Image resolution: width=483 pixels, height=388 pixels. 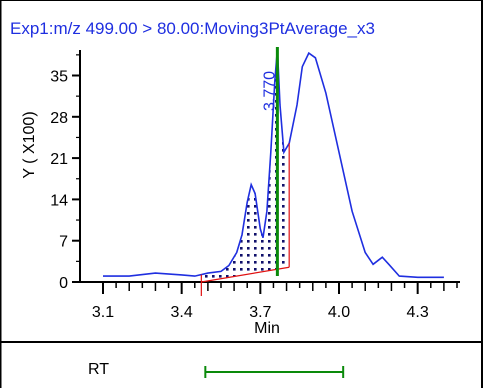 What do you see at coordinates (59, 77) in the screenshot?
I see `y-tick-label: 35` at bounding box center [59, 77].